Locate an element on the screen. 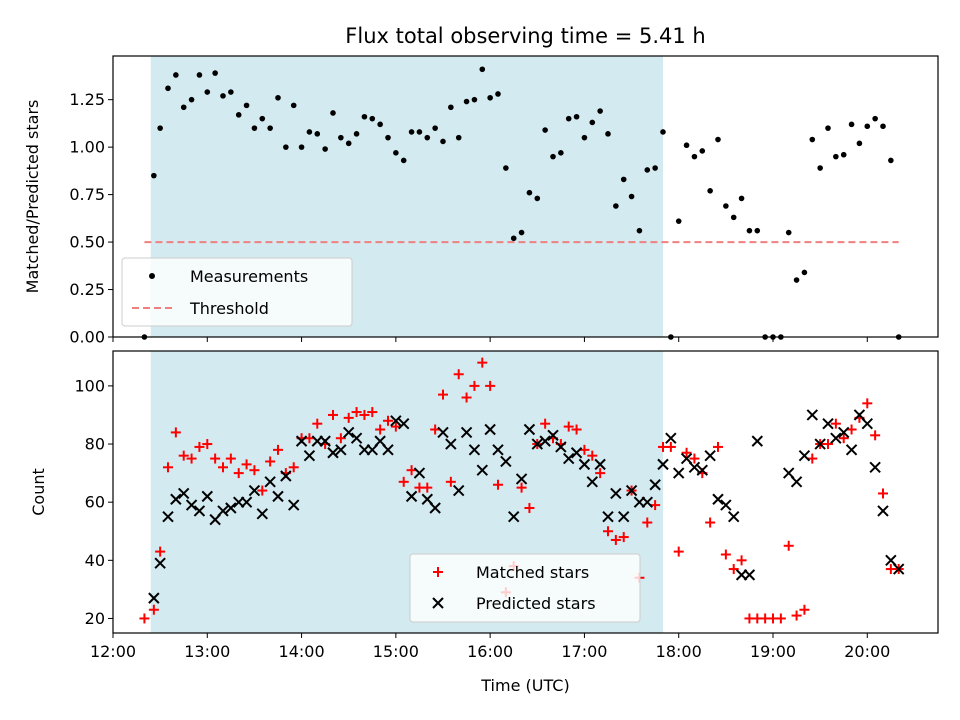 This screenshot has width=960, height=720. bottom-legend: Matched stars Predicted stars is located at coordinates (525, 588).